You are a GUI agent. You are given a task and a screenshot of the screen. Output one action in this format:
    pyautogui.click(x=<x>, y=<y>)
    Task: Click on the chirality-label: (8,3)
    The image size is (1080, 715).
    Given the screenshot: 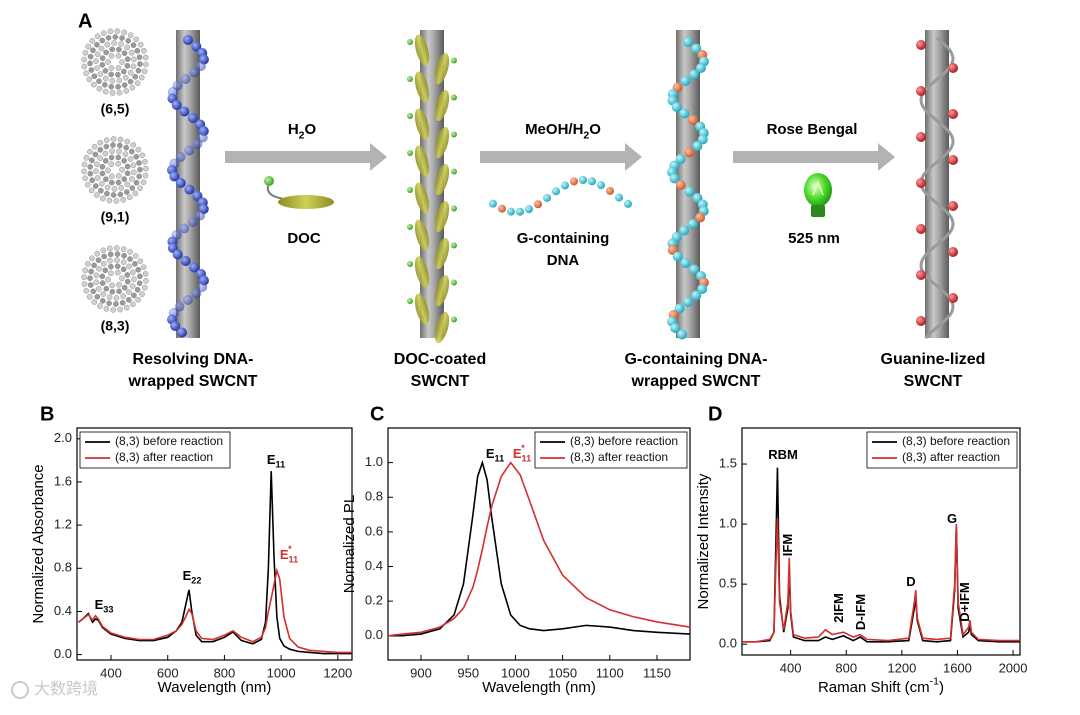 What is the action you would take?
    pyautogui.click(x=115, y=326)
    